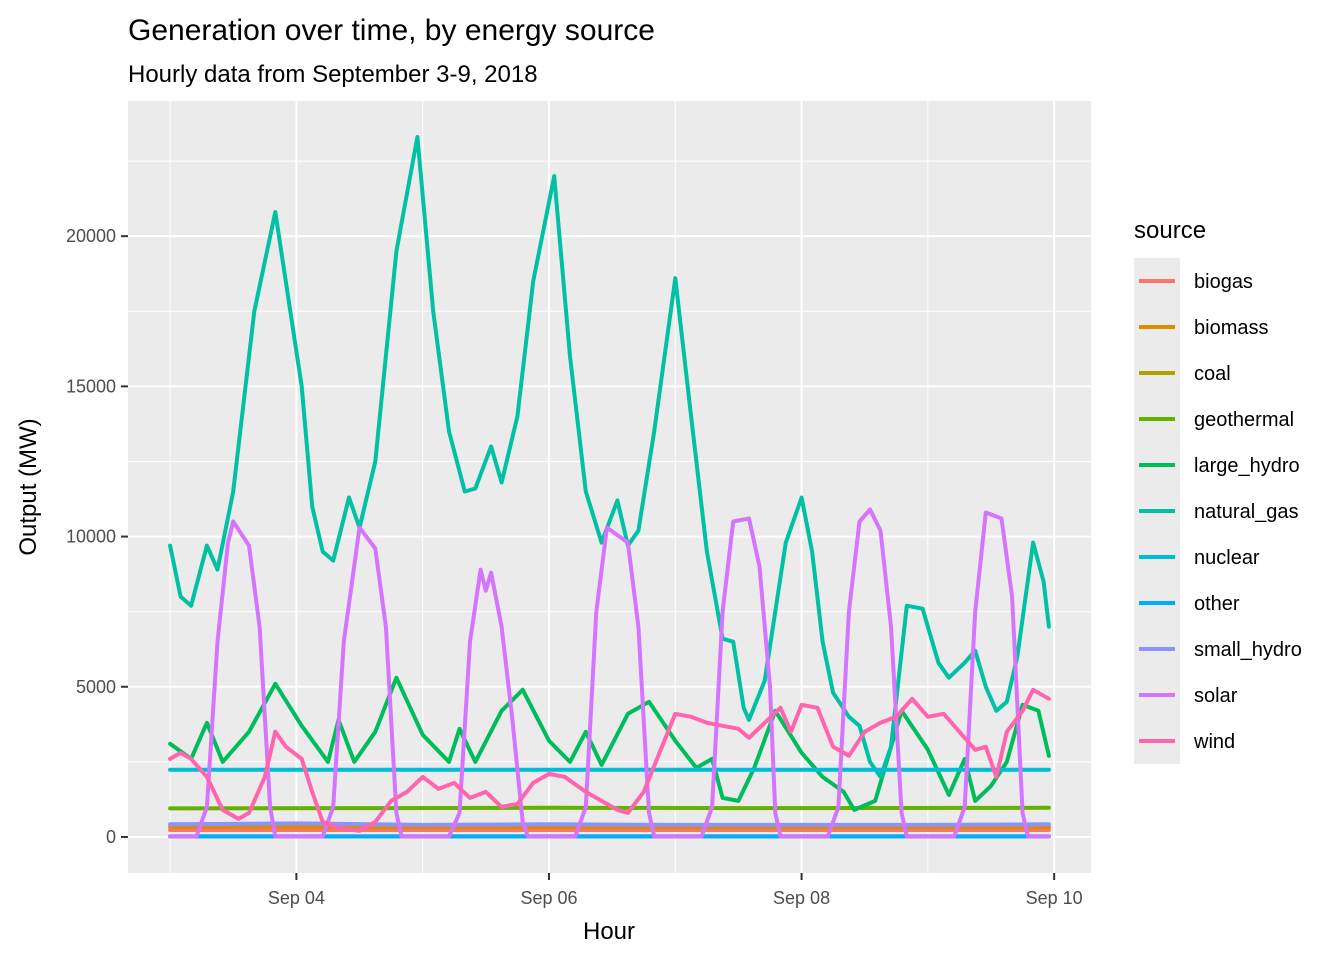  What do you see at coordinates (675, 890) in the screenshot?
I see `x-axis-ticks: Sep 04 Sep 06 Sep 08 Sep 10` at bounding box center [675, 890].